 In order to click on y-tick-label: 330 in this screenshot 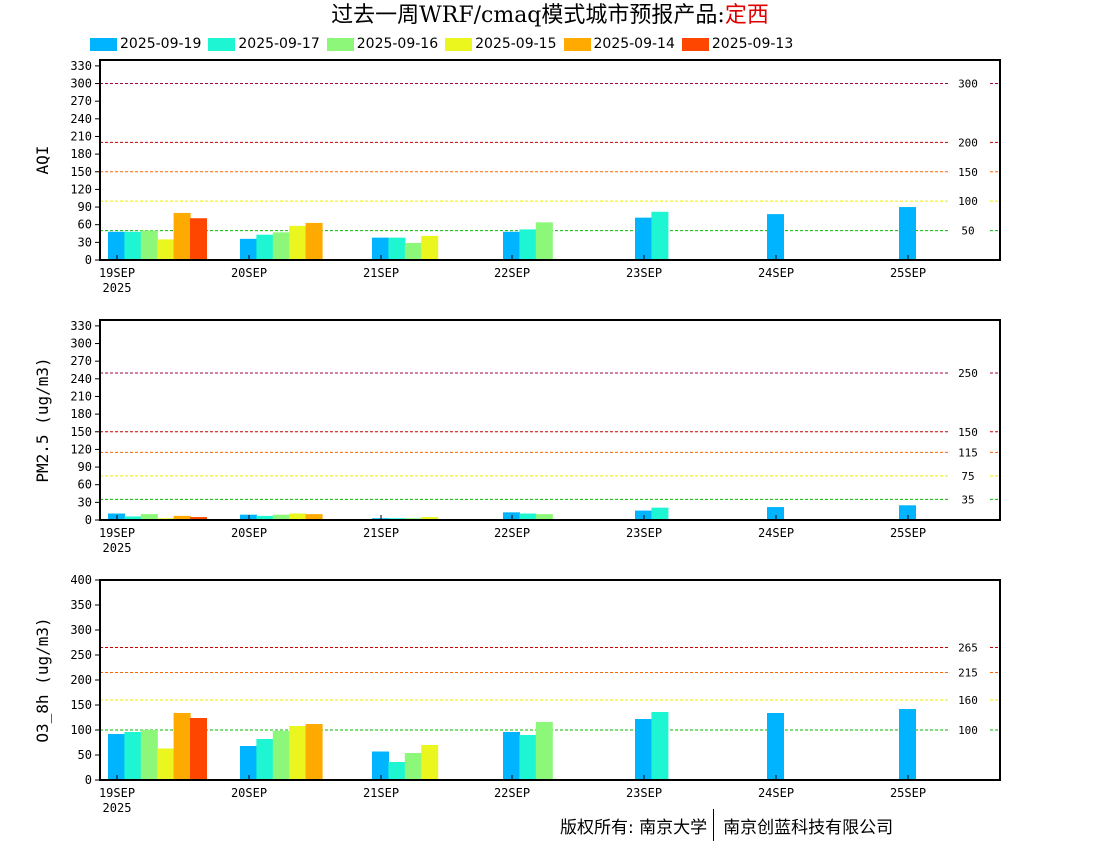, I will do `click(81, 66)`.